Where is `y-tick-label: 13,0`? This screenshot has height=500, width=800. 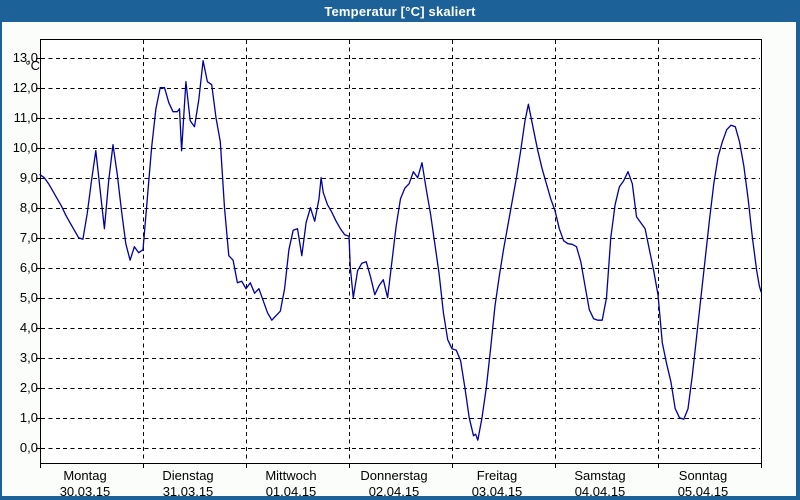
y-tick-label: 13,0 is located at coordinates (25, 57).